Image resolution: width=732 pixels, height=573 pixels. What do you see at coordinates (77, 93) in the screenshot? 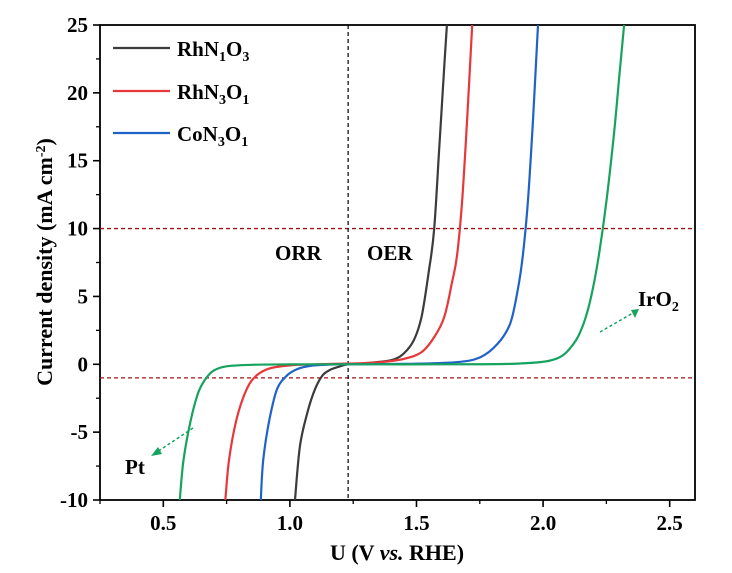
I see `y-tick-label: 20` at bounding box center [77, 93].